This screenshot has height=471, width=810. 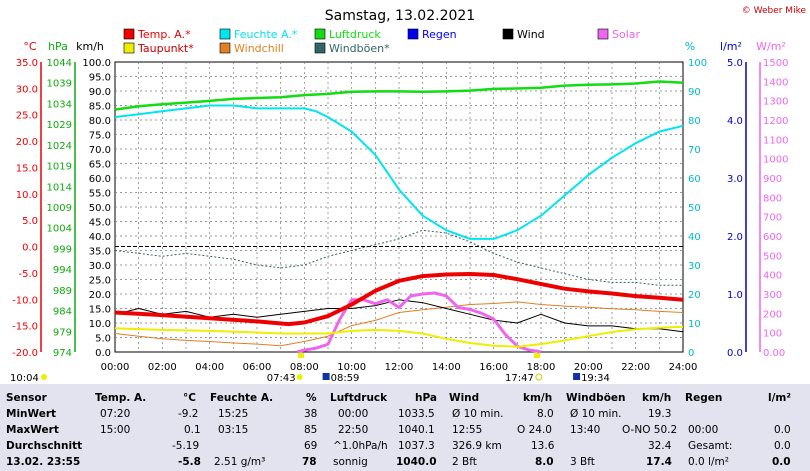 I want to click on stats-header-temp: Temp. A., so click(x=121, y=398).